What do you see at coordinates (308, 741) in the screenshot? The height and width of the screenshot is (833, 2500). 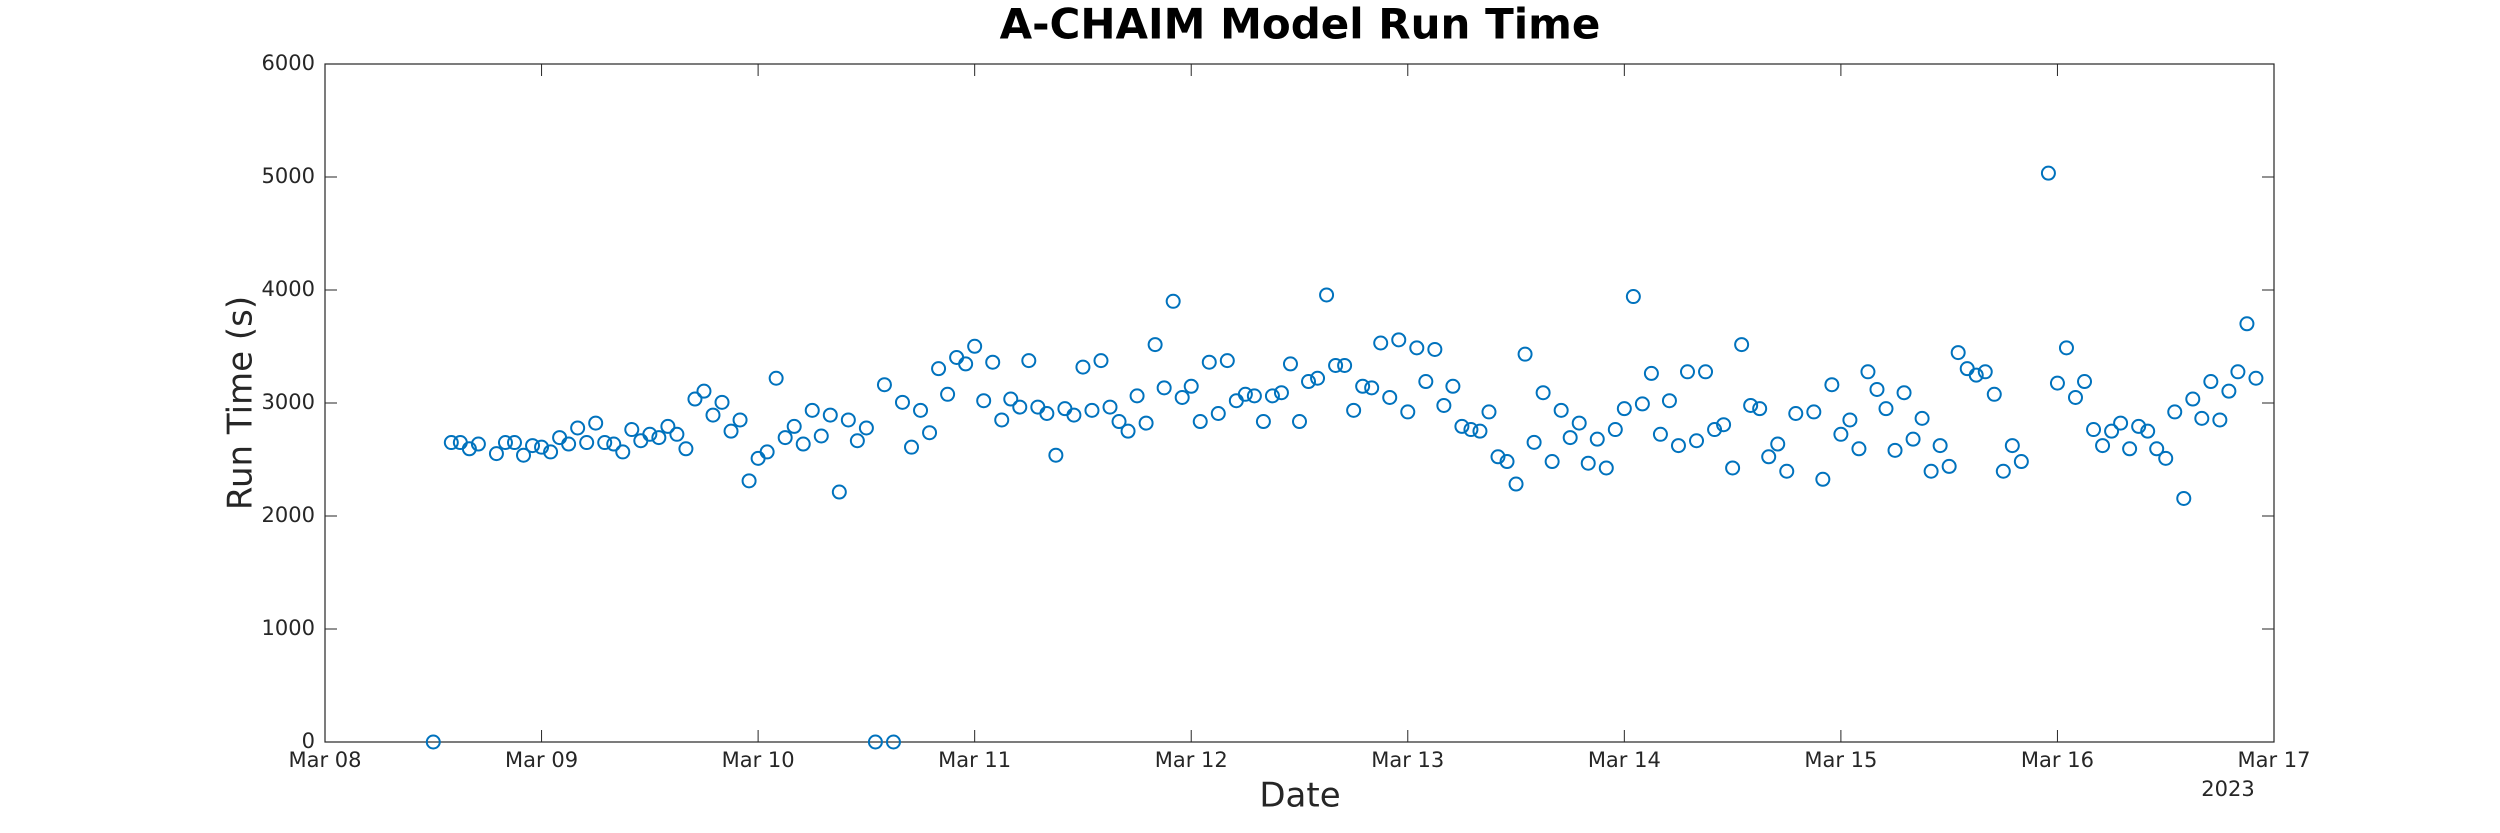 I see `y-tick-label: 0` at bounding box center [308, 741].